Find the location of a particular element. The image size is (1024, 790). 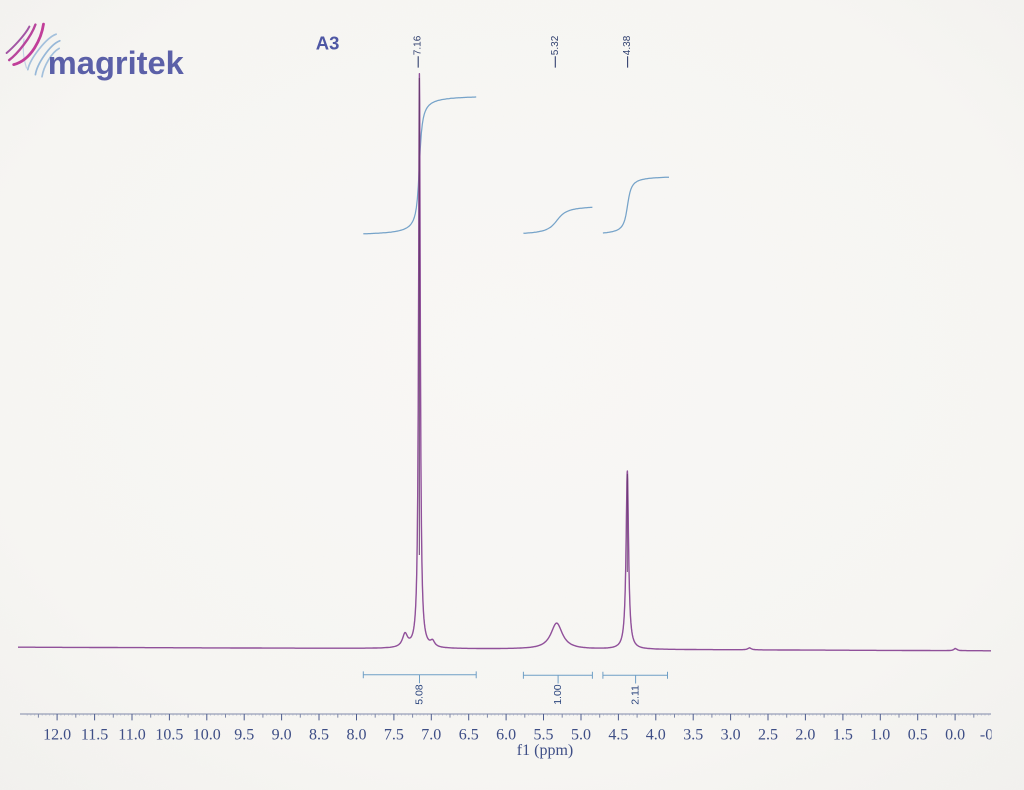

svg-text: f1 (ppm) is located at coordinates (545, 750).